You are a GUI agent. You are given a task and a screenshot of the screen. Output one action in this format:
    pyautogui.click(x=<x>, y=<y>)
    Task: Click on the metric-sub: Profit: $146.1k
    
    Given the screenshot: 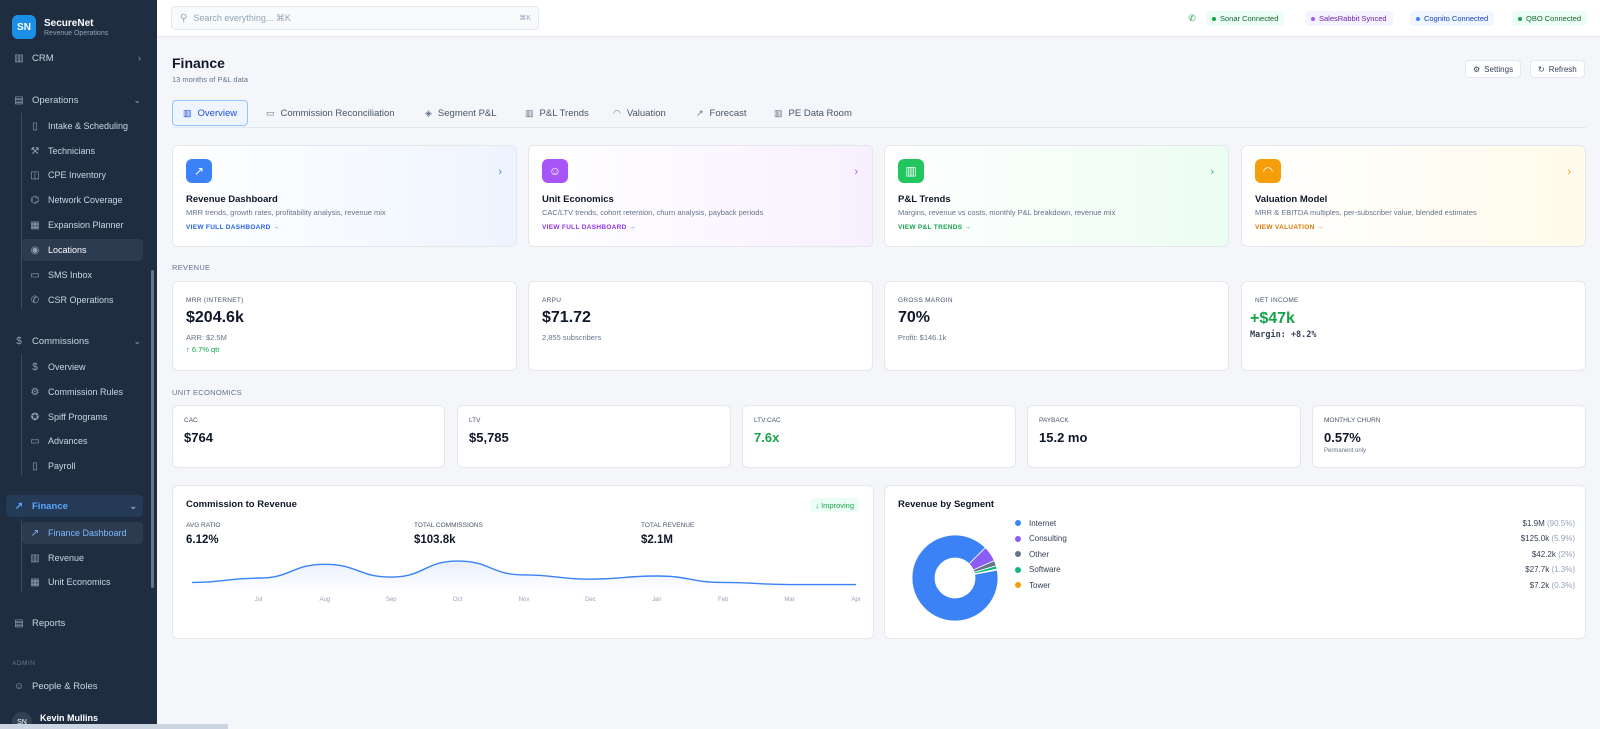 What is the action you would take?
    pyautogui.click(x=922, y=337)
    